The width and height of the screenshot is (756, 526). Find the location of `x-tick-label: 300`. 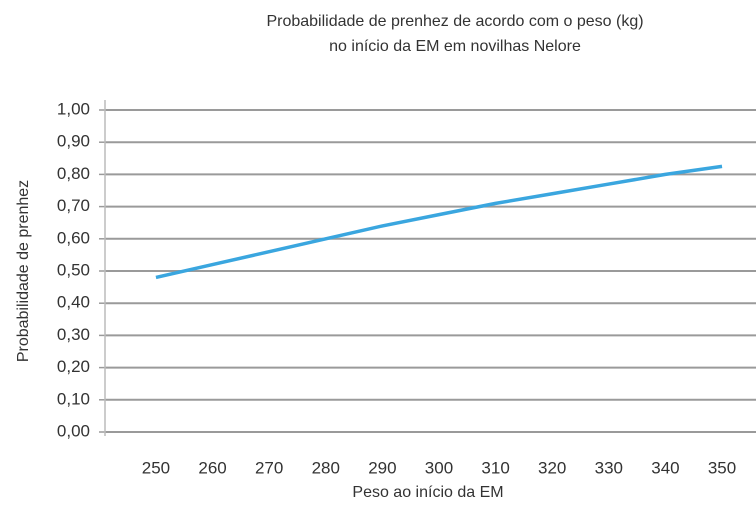

x-tick-label: 300 is located at coordinates (439, 467).